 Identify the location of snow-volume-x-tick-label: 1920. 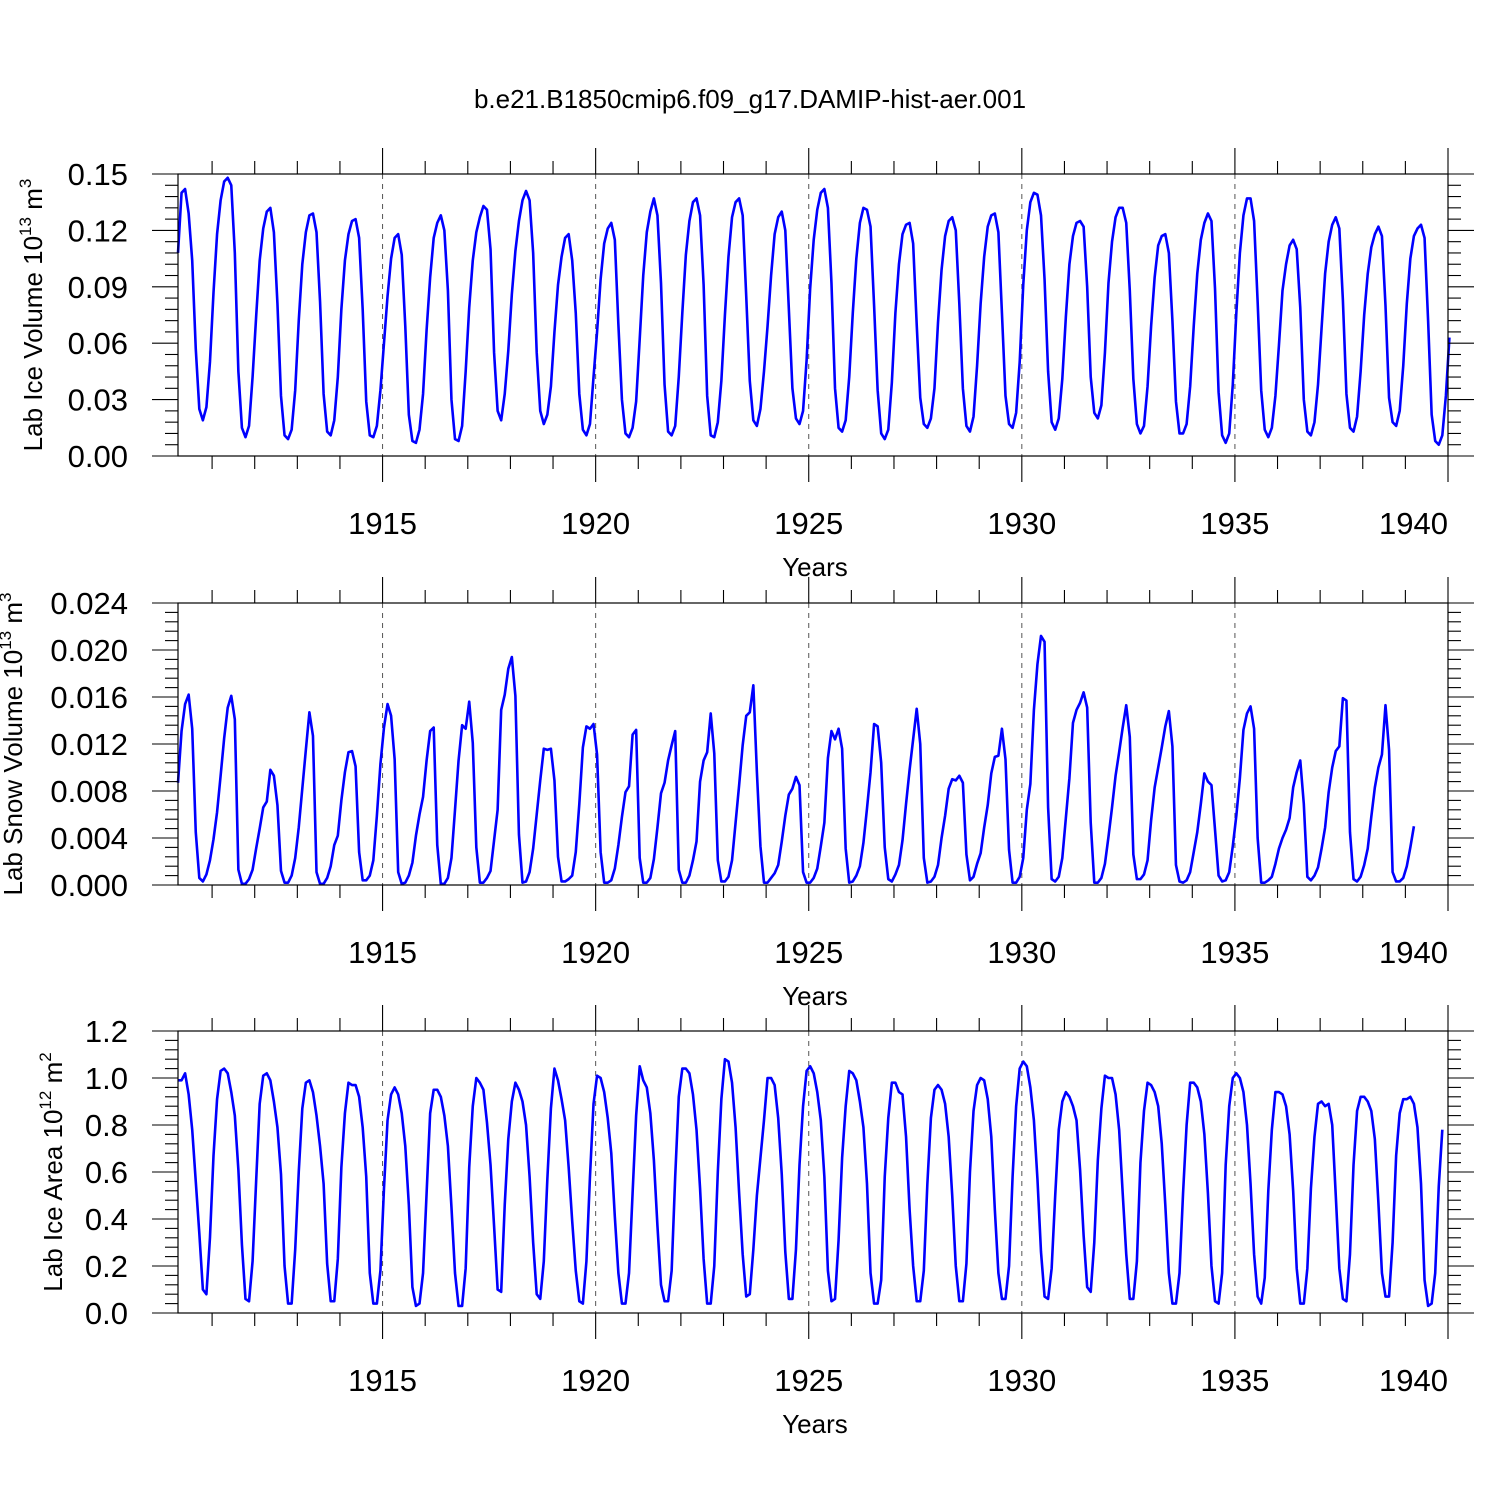
(595, 952).